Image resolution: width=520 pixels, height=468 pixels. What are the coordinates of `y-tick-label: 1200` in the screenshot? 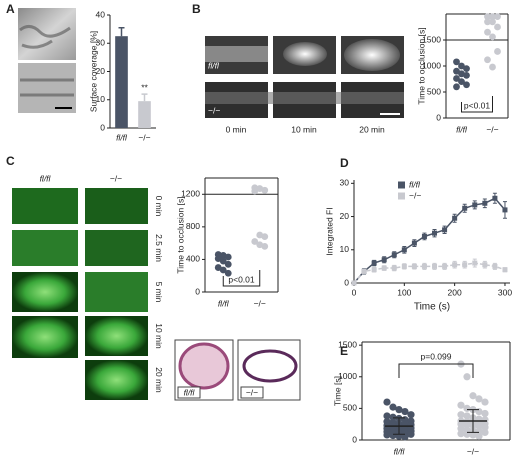 It's located at (190, 194).